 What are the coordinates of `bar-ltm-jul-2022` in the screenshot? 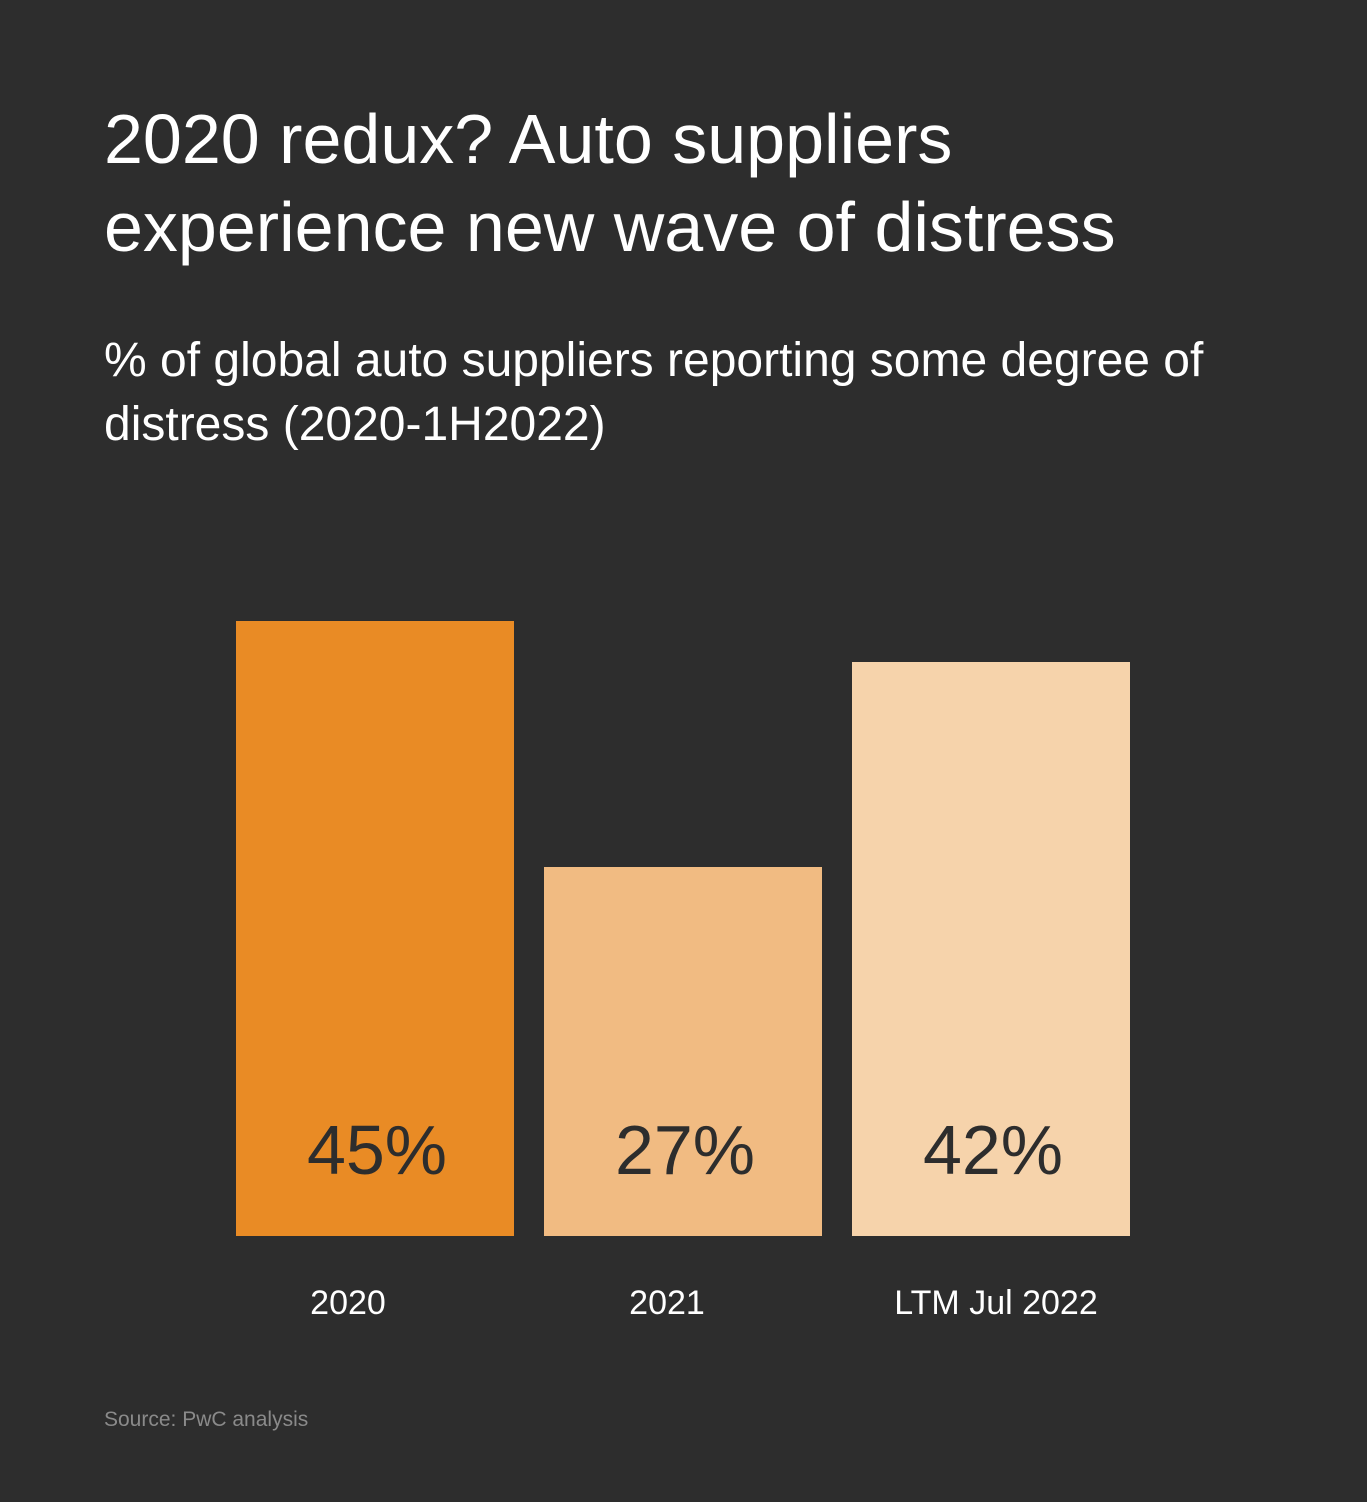 It's located at (991, 949).